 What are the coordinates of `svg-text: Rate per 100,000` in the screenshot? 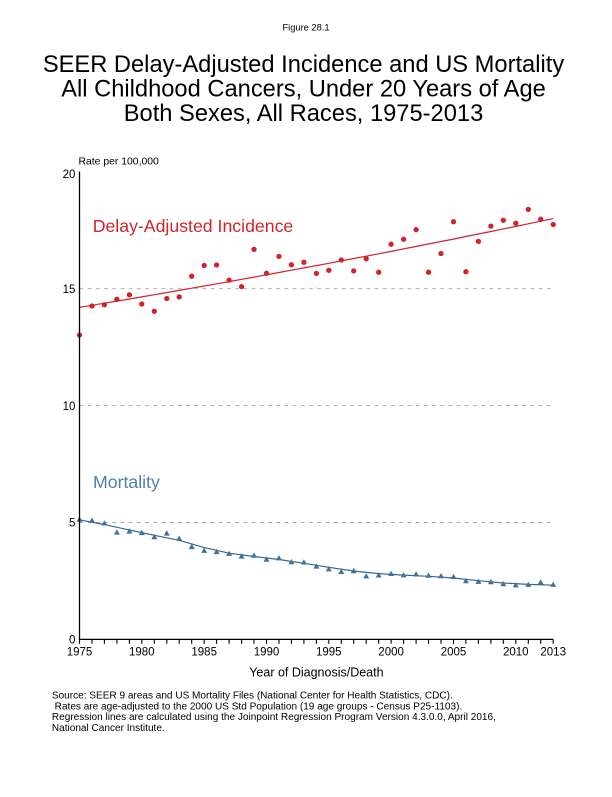 It's located at (119, 162).